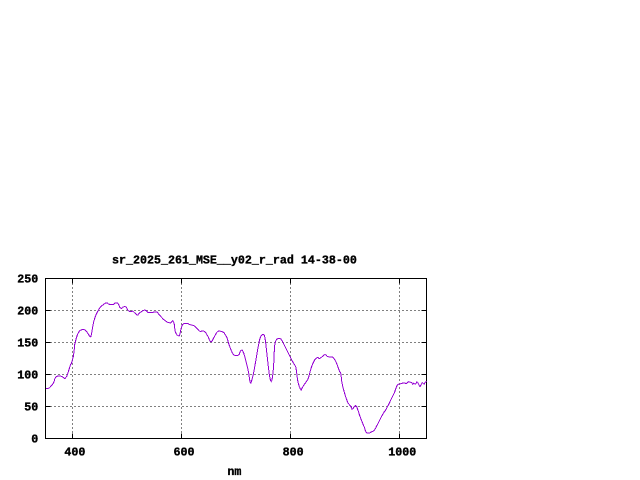  What do you see at coordinates (34, 440) in the screenshot?
I see `svg-text: 0` at bounding box center [34, 440].